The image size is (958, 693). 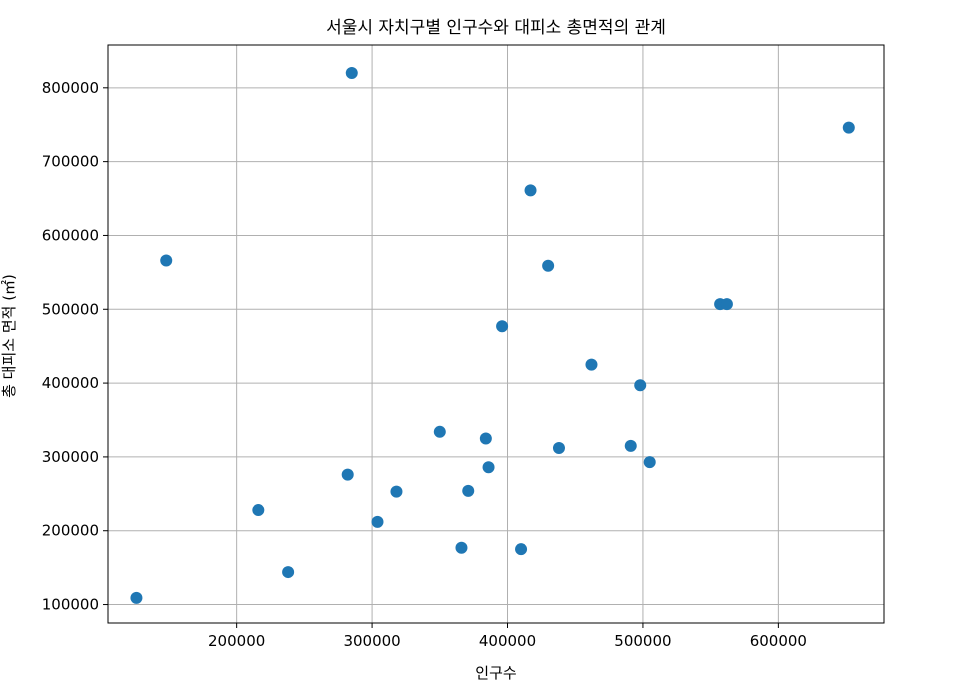 What do you see at coordinates (371, 641) in the screenshot?
I see `x-tick-label: 300000` at bounding box center [371, 641].